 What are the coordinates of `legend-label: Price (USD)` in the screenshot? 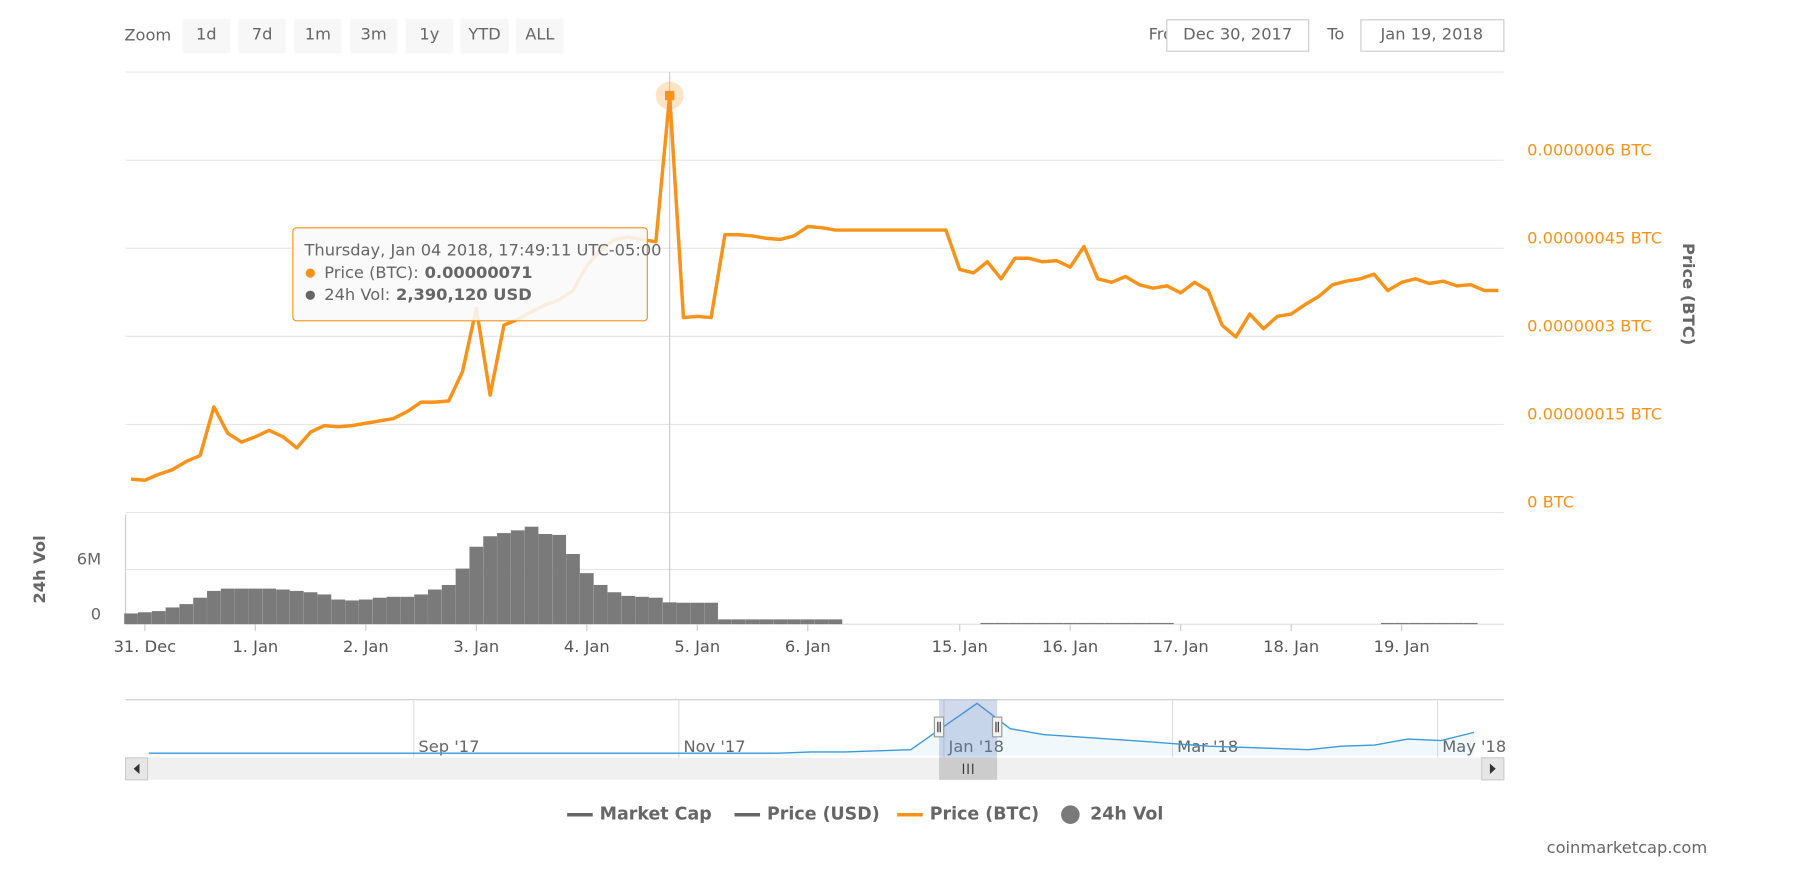 It's located at (823, 815).